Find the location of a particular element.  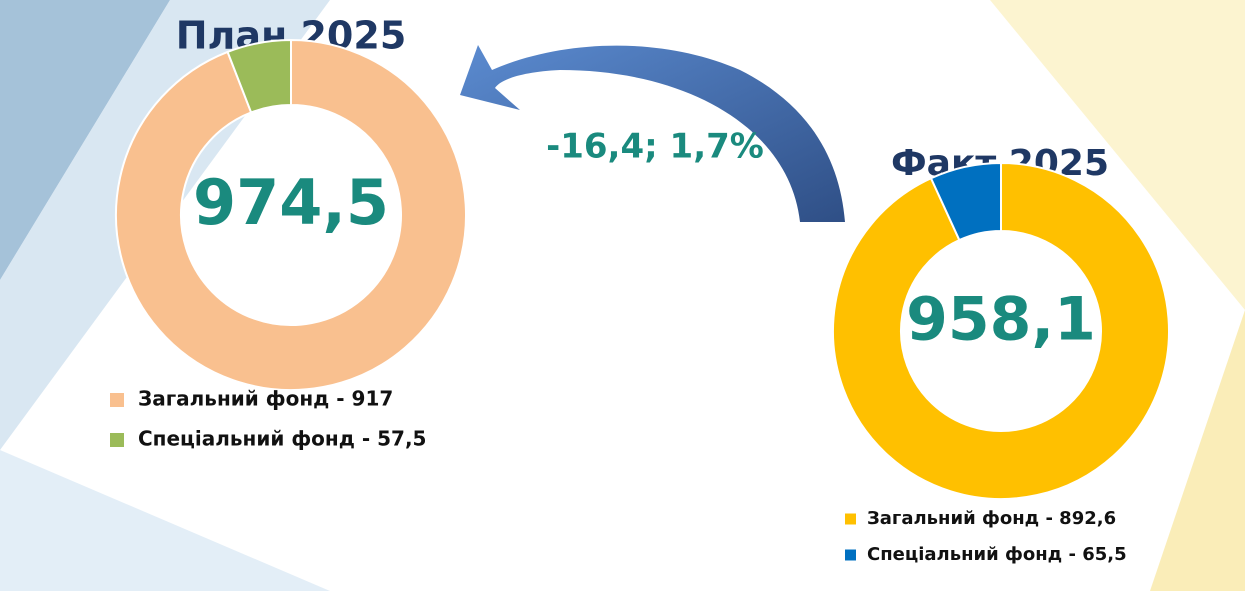

arrow is located at coordinates (652, 133).